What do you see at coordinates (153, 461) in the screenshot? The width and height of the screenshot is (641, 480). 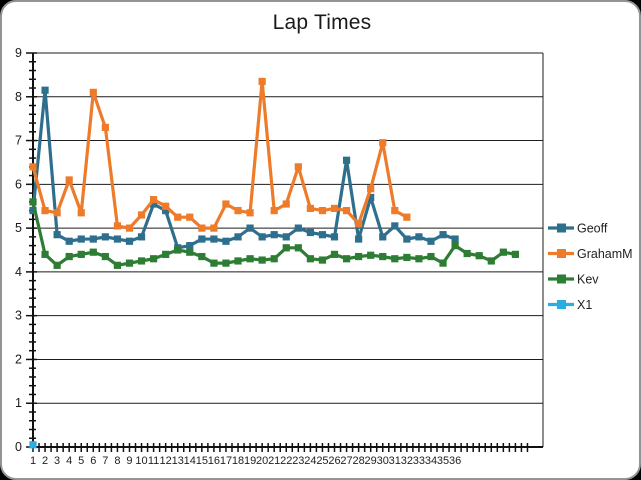 I see `x-tick-label: 11` at bounding box center [153, 461].